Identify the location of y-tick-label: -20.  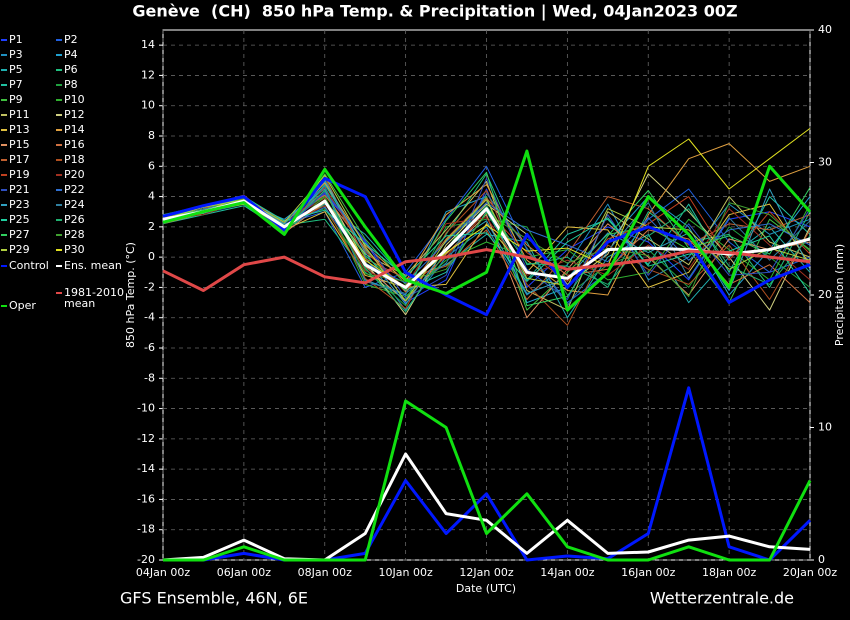
(146, 559).